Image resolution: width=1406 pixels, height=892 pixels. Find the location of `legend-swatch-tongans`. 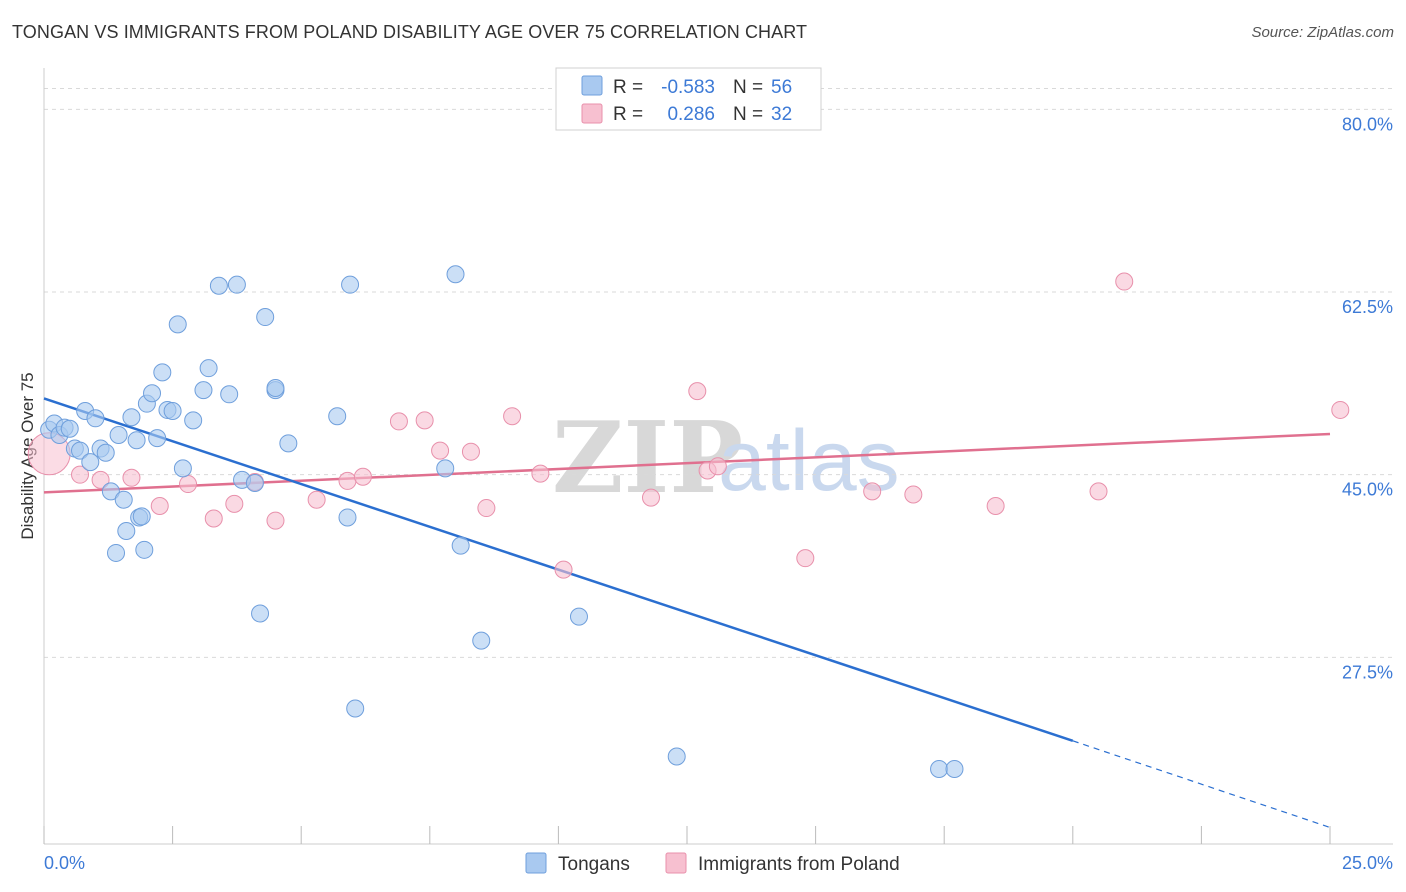

legend-swatch-tongans is located at coordinates (592, 85).